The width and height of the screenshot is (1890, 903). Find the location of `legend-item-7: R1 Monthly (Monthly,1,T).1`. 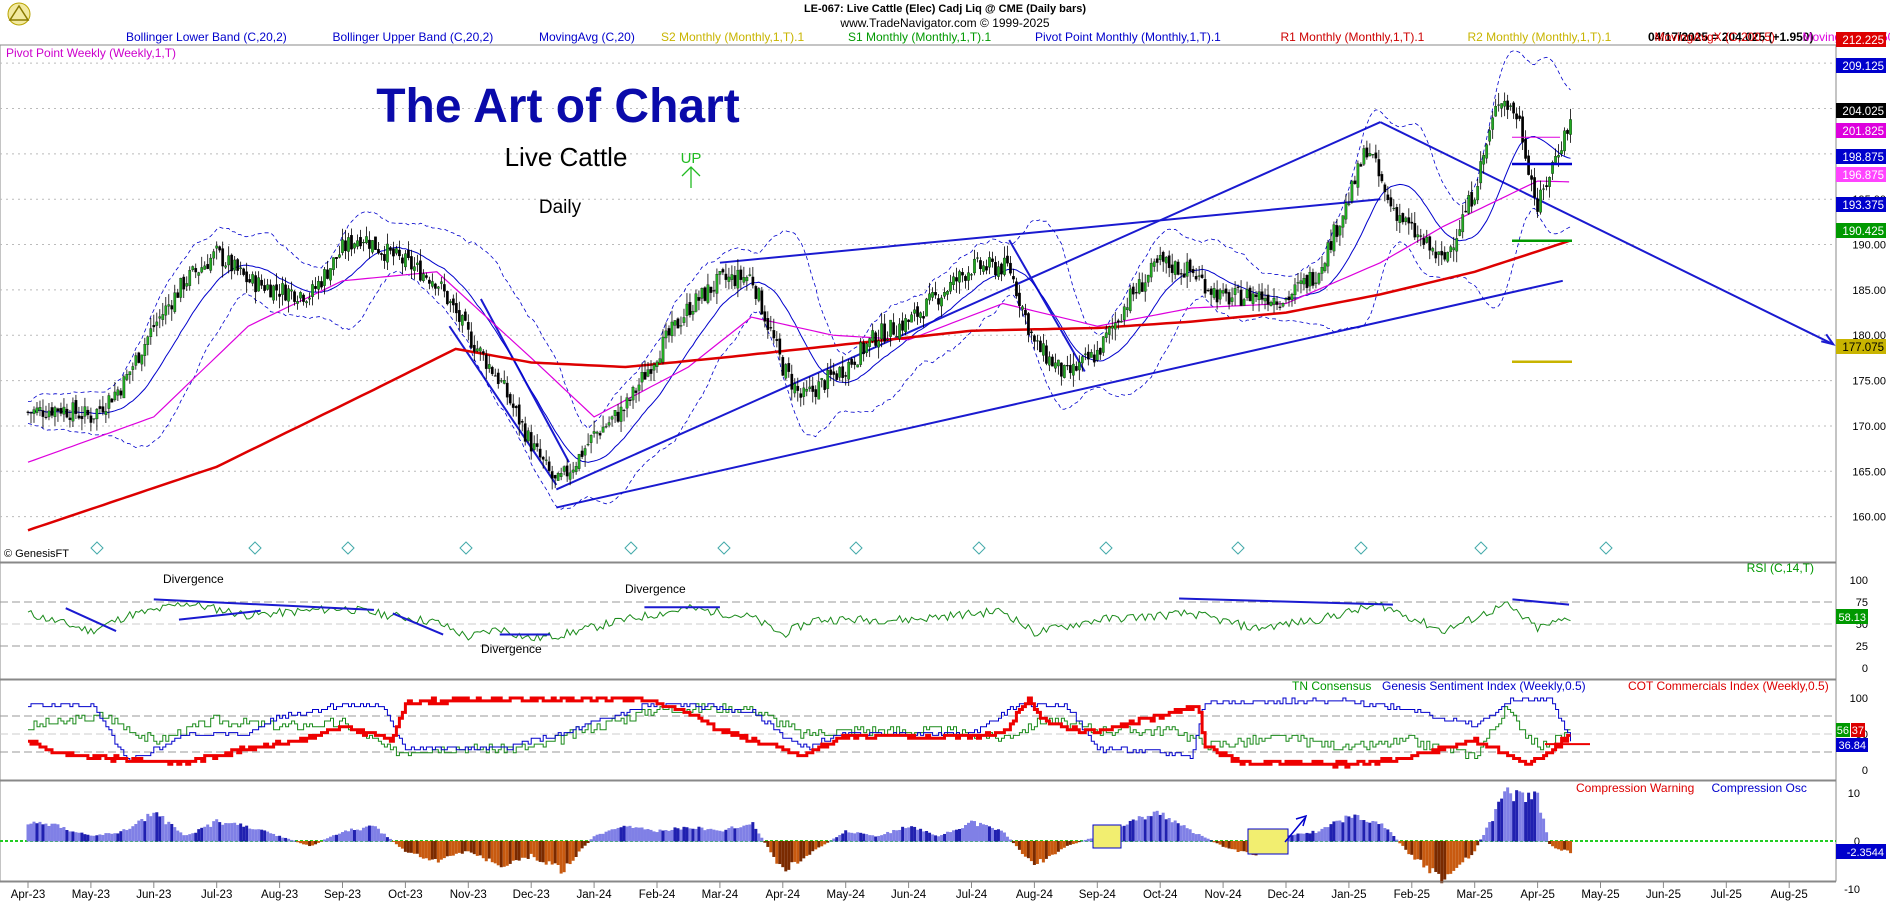

legend-item-7: R1 Monthly (Monthly,1,T).1 is located at coordinates (1353, 37).